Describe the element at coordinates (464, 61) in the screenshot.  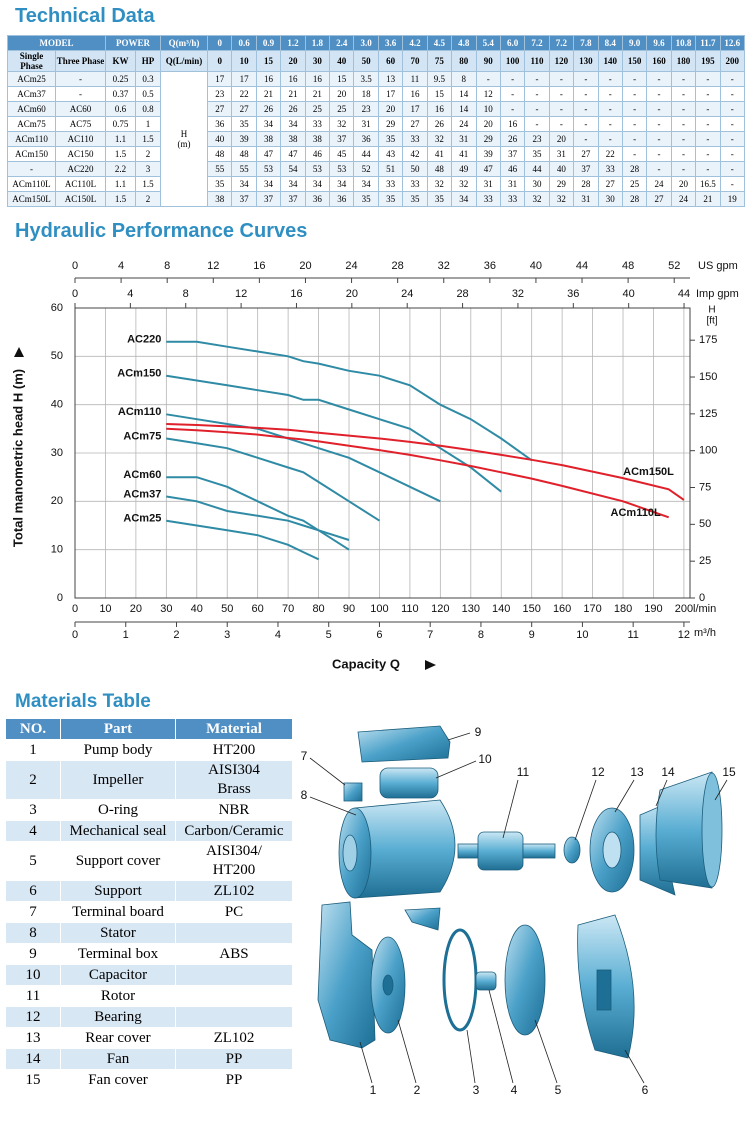
I see `table-cell: 80` at that location.